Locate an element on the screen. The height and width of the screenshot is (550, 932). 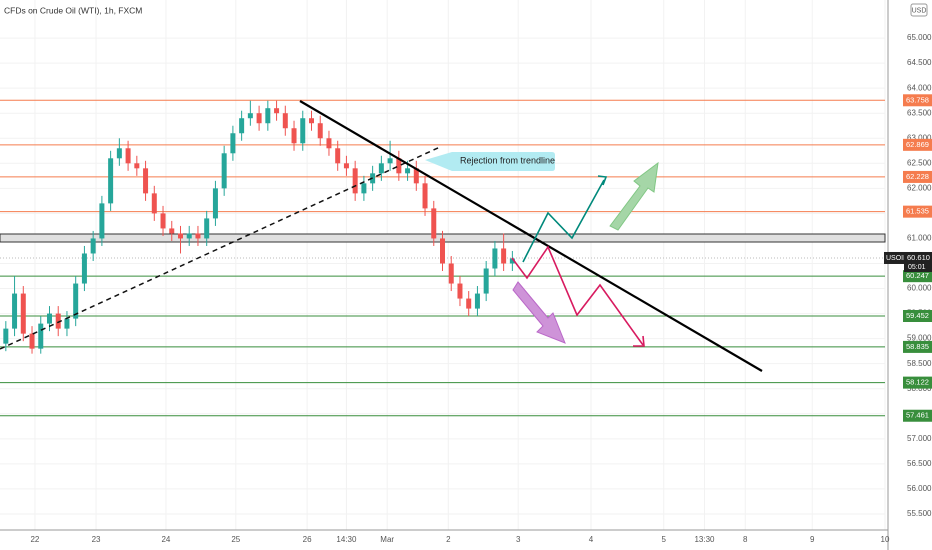
level-label: 62.869 is located at coordinates (917, 144).